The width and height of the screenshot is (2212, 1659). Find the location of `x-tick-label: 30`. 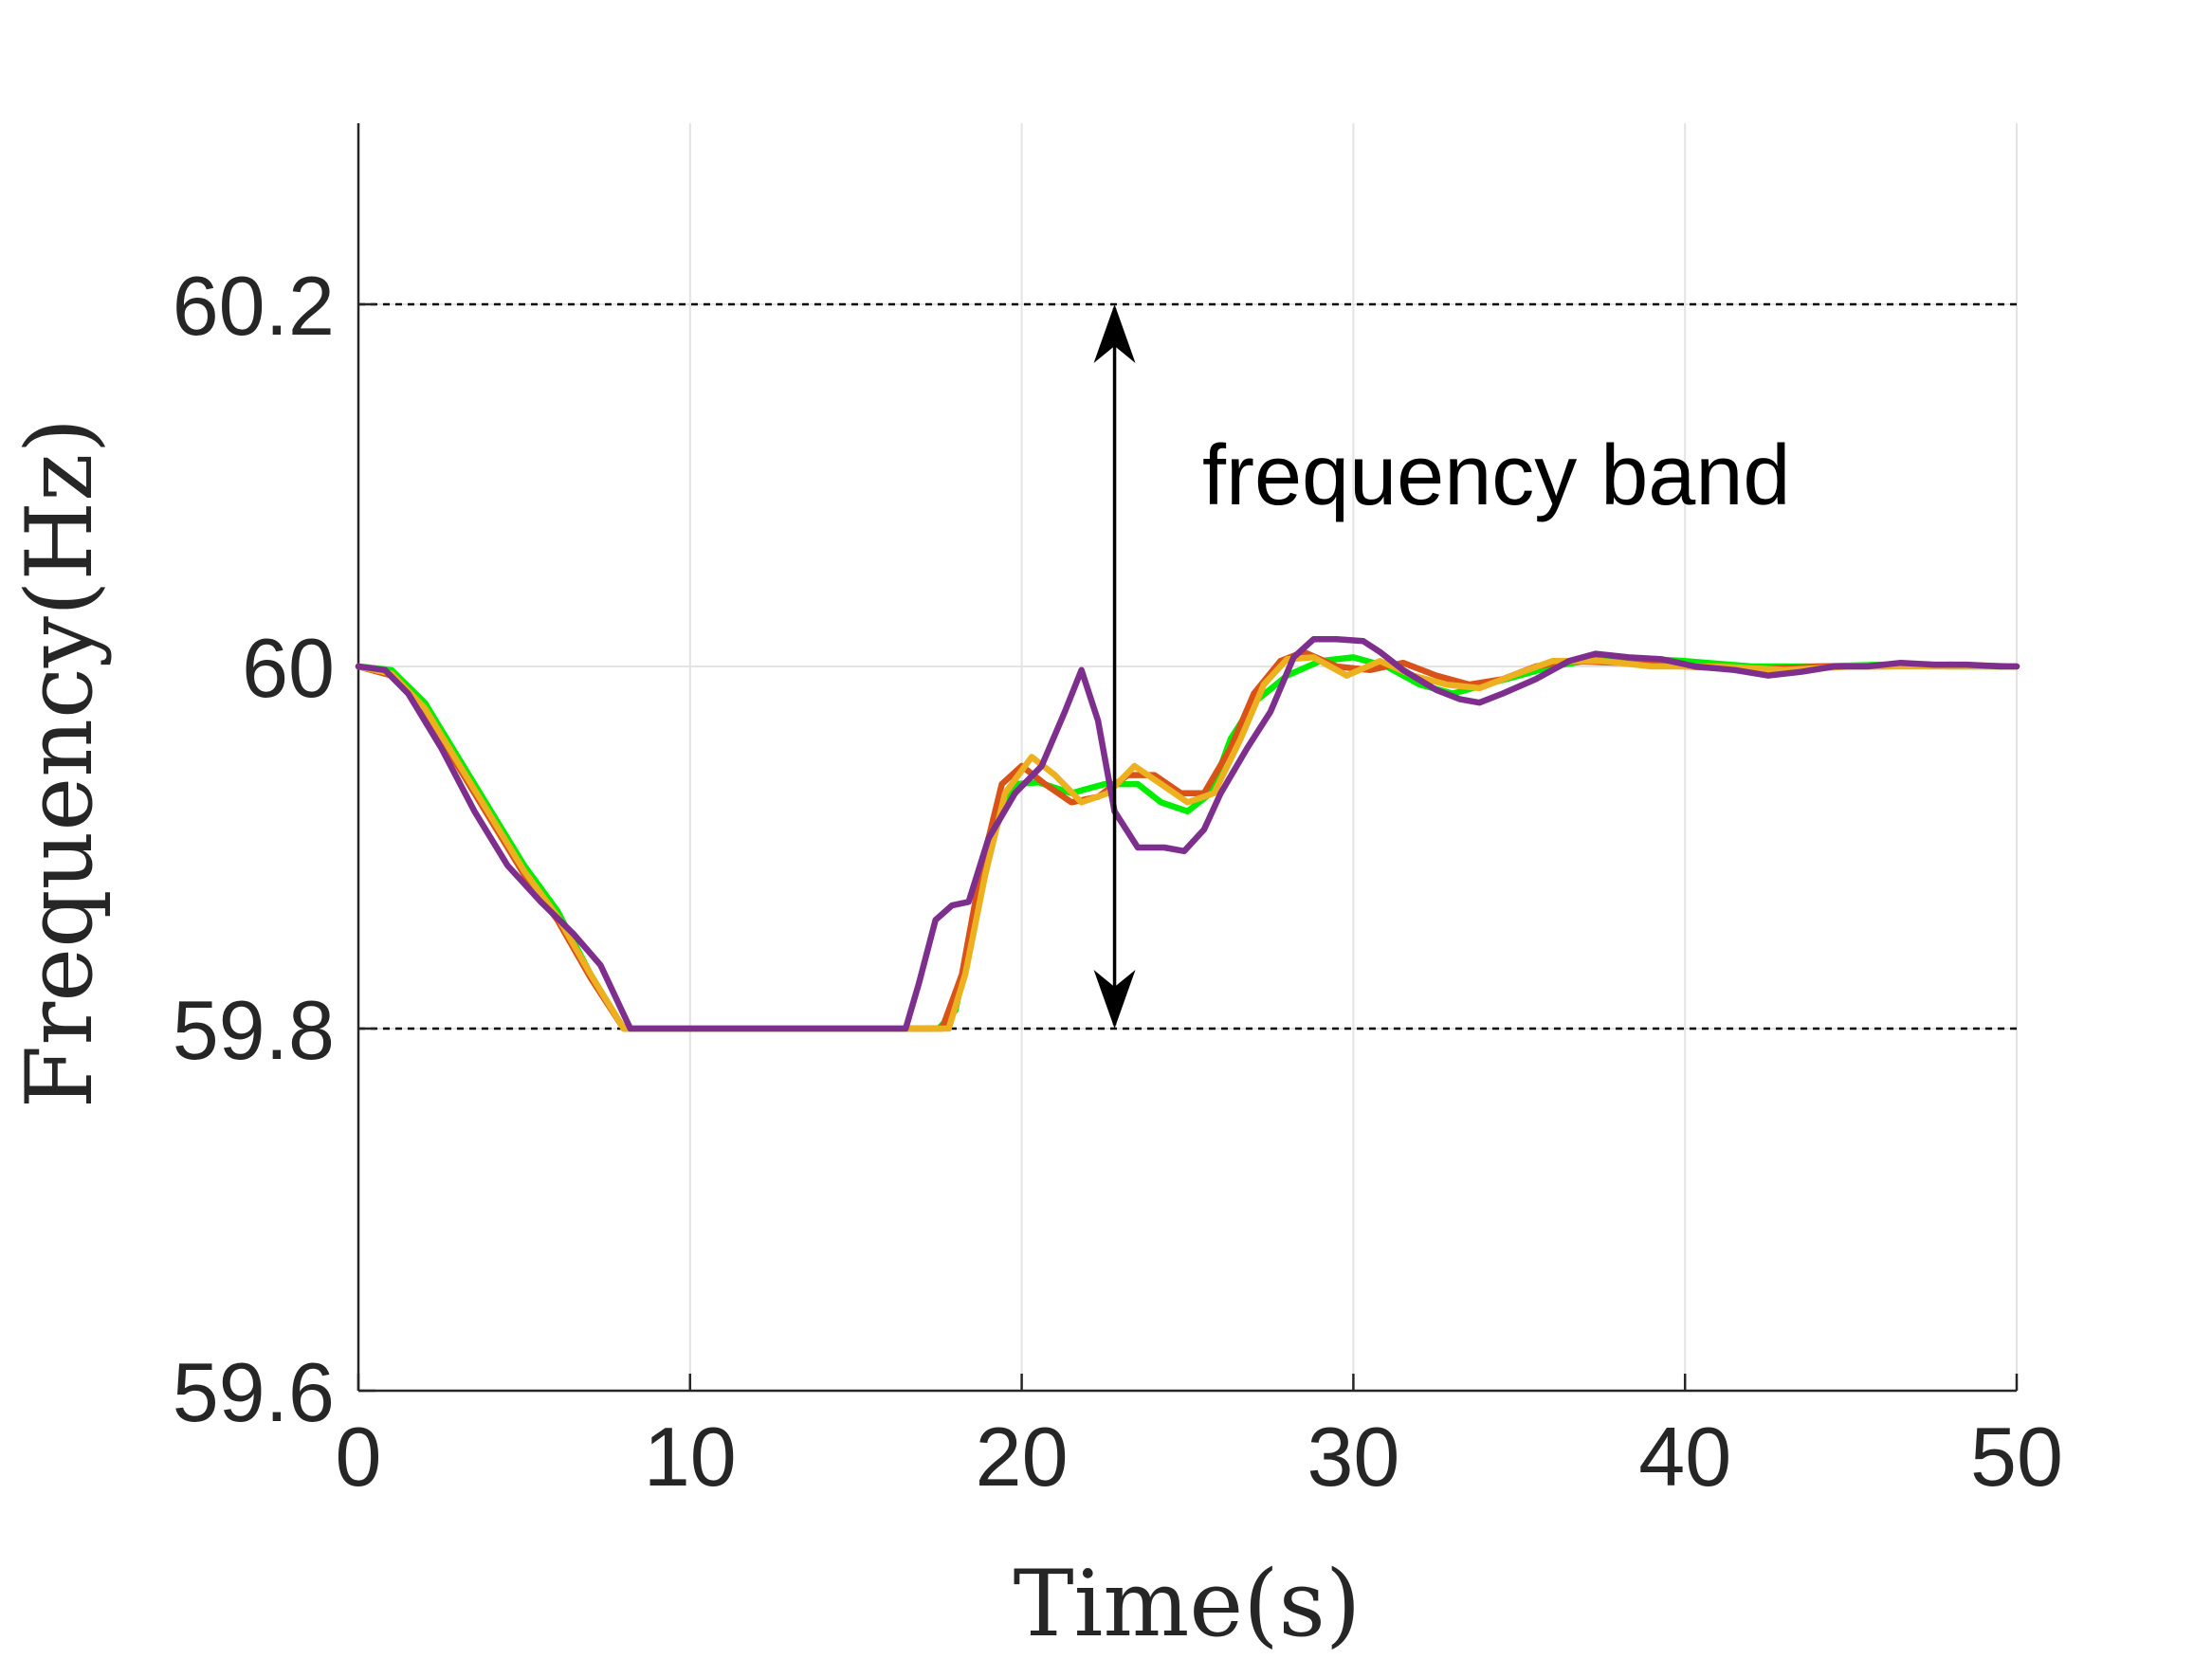

x-tick-label: 30 is located at coordinates (1353, 1457).